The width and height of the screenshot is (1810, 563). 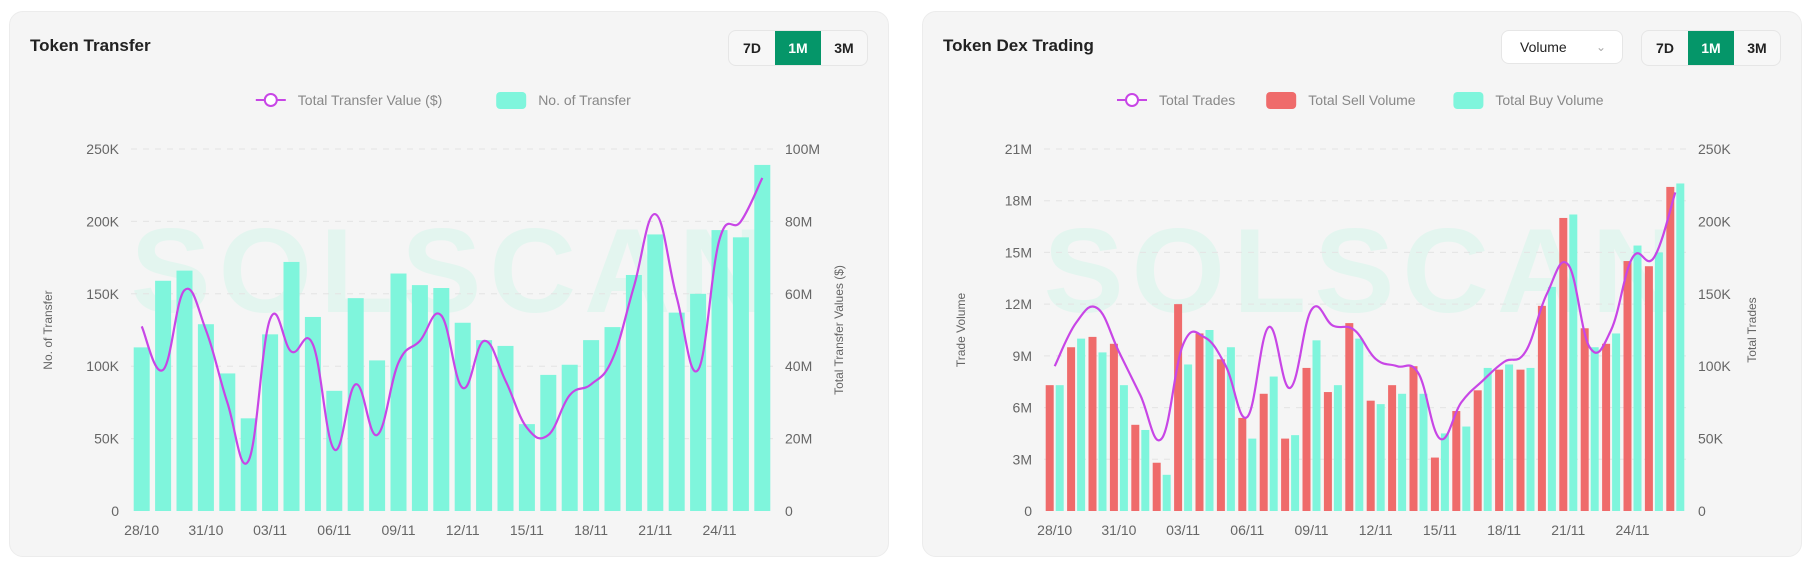 What do you see at coordinates (1018, 201) in the screenshot?
I see `y-tick-label: 18M` at bounding box center [1018, 201].